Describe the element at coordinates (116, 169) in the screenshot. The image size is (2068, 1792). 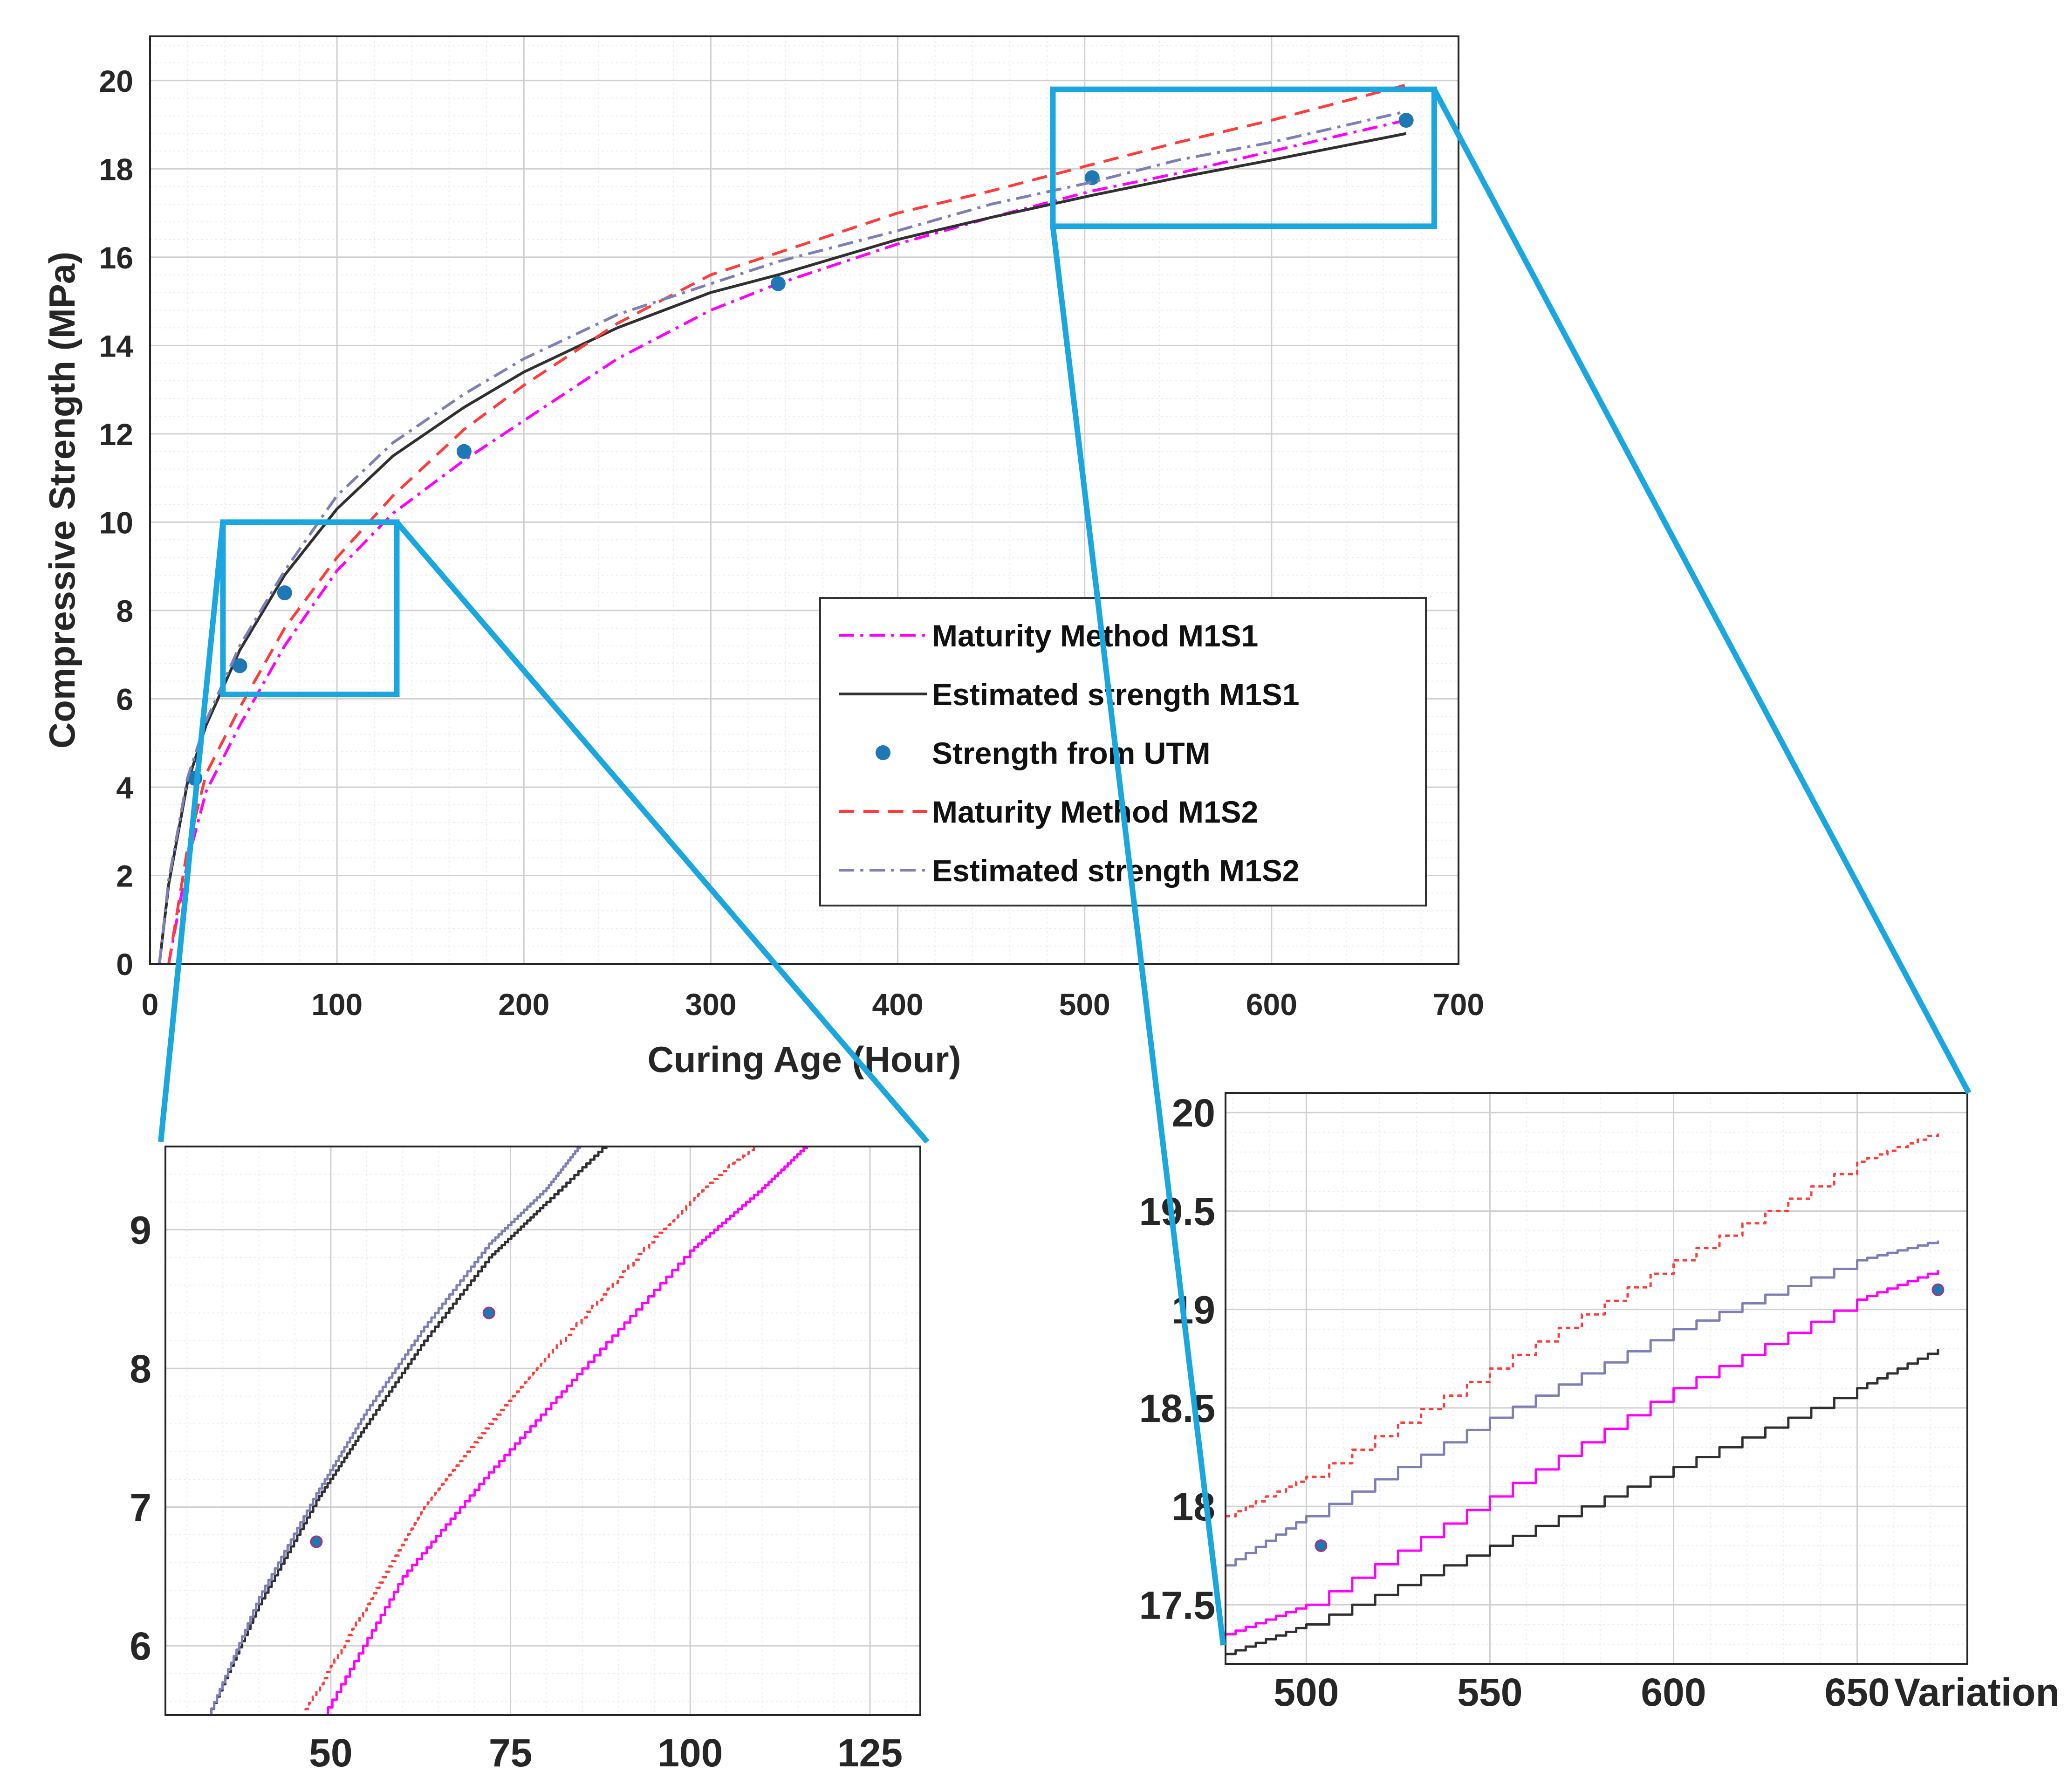
I see `y-tick-label: 18` at that location.